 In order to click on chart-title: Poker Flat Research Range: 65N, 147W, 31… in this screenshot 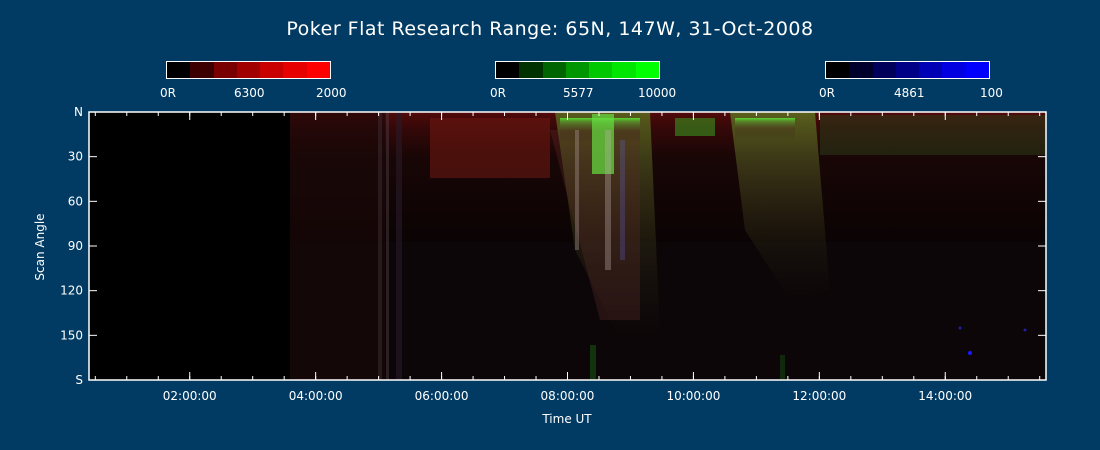, I will do `click(550, 29)`.